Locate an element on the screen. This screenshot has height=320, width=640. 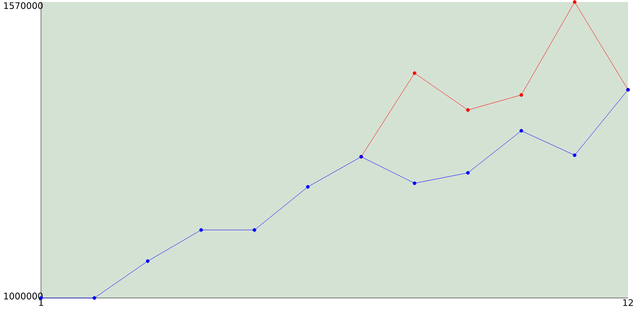
x-tick-label: 1 is located at coordinates (41, 302).